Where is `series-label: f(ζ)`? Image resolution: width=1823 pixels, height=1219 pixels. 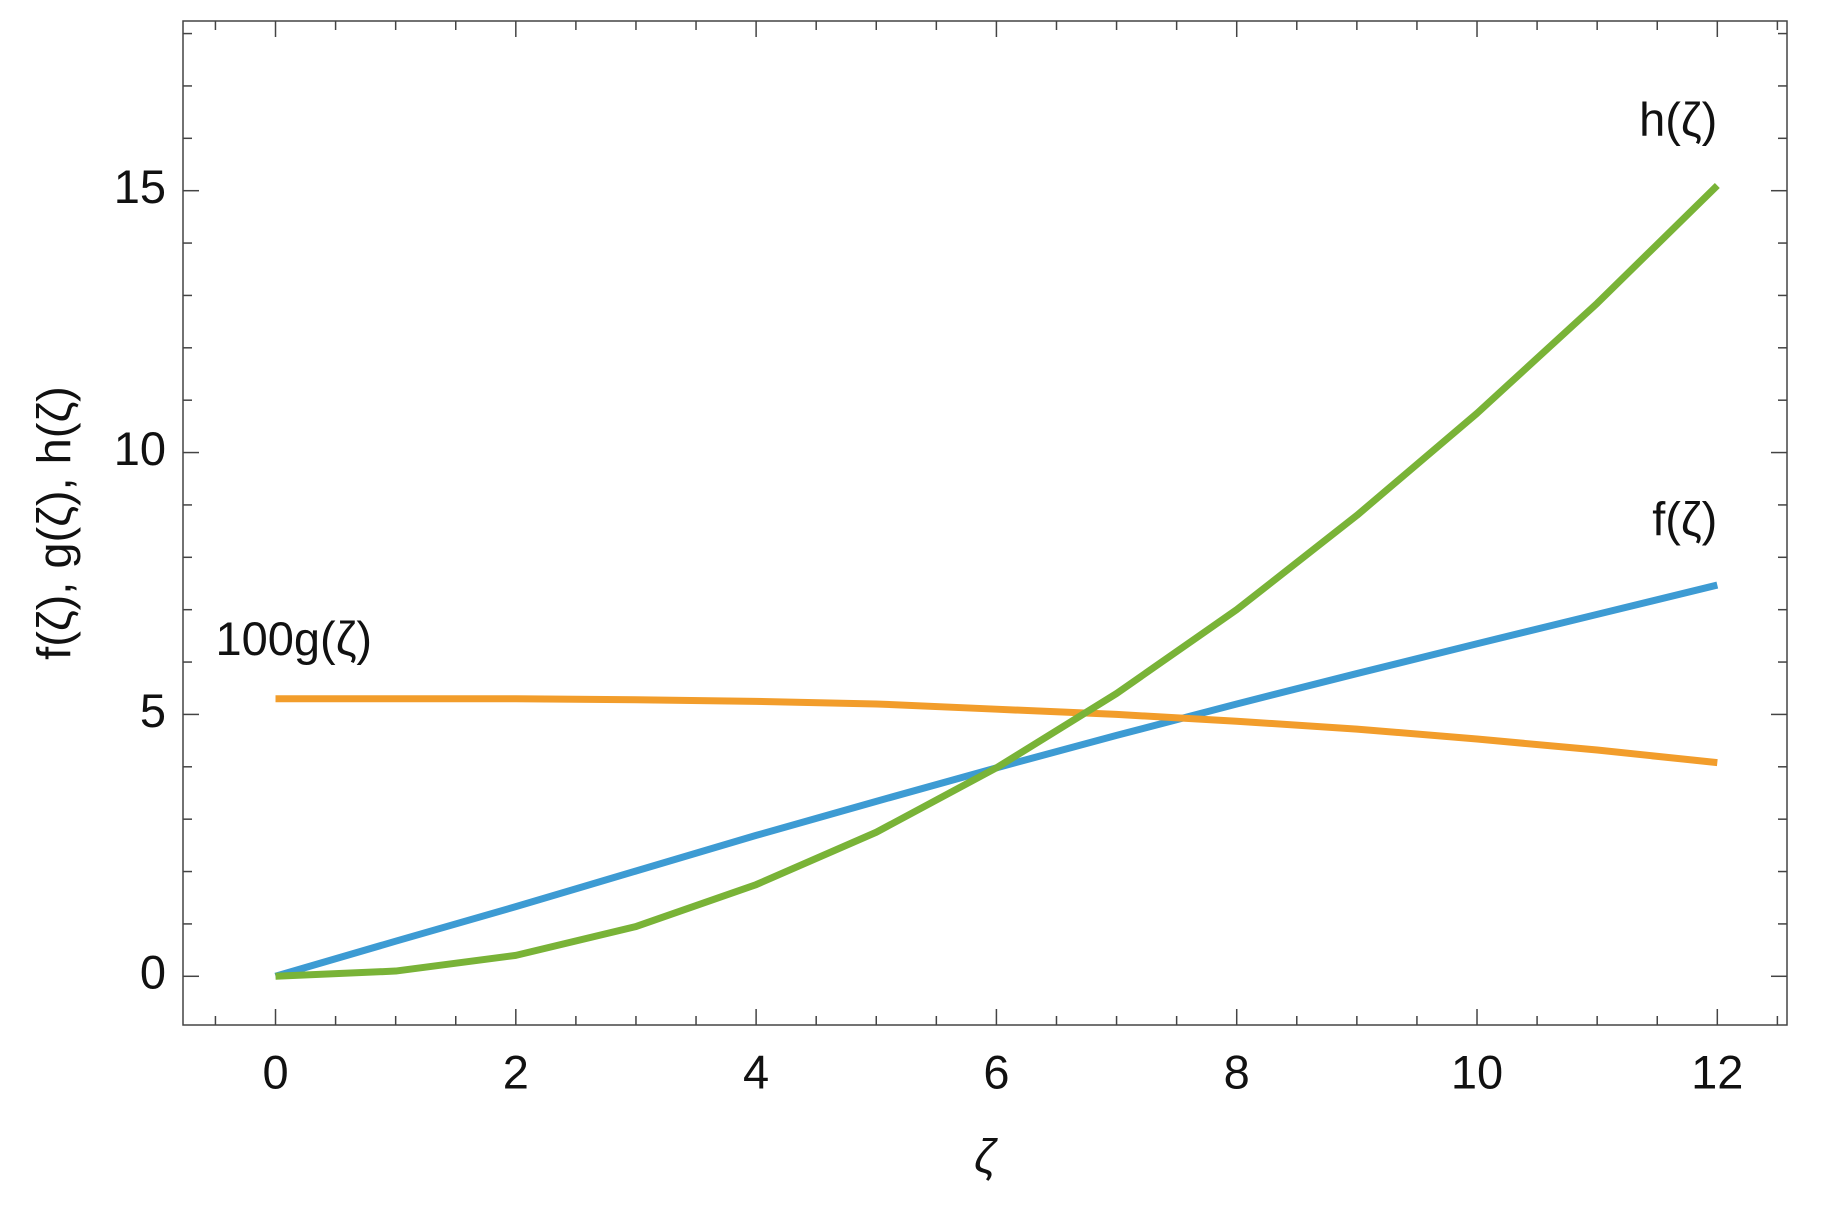 series-label: f(ζ) is located at coordinates (1684, 518).